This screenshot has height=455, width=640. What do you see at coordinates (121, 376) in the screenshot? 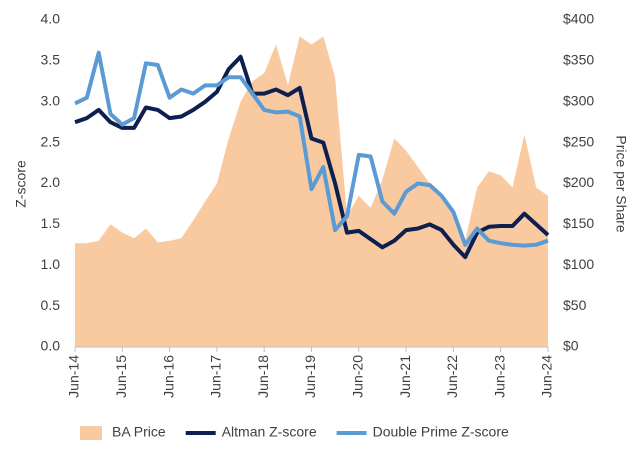
I see `x-tick-label: Jun-15` at bounding box center [121, 376].